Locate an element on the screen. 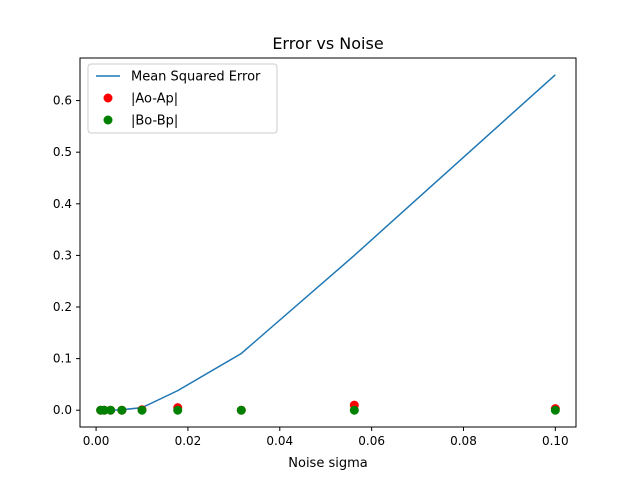  y-tick-label: 0.2 is located at coordinates (62, 307).